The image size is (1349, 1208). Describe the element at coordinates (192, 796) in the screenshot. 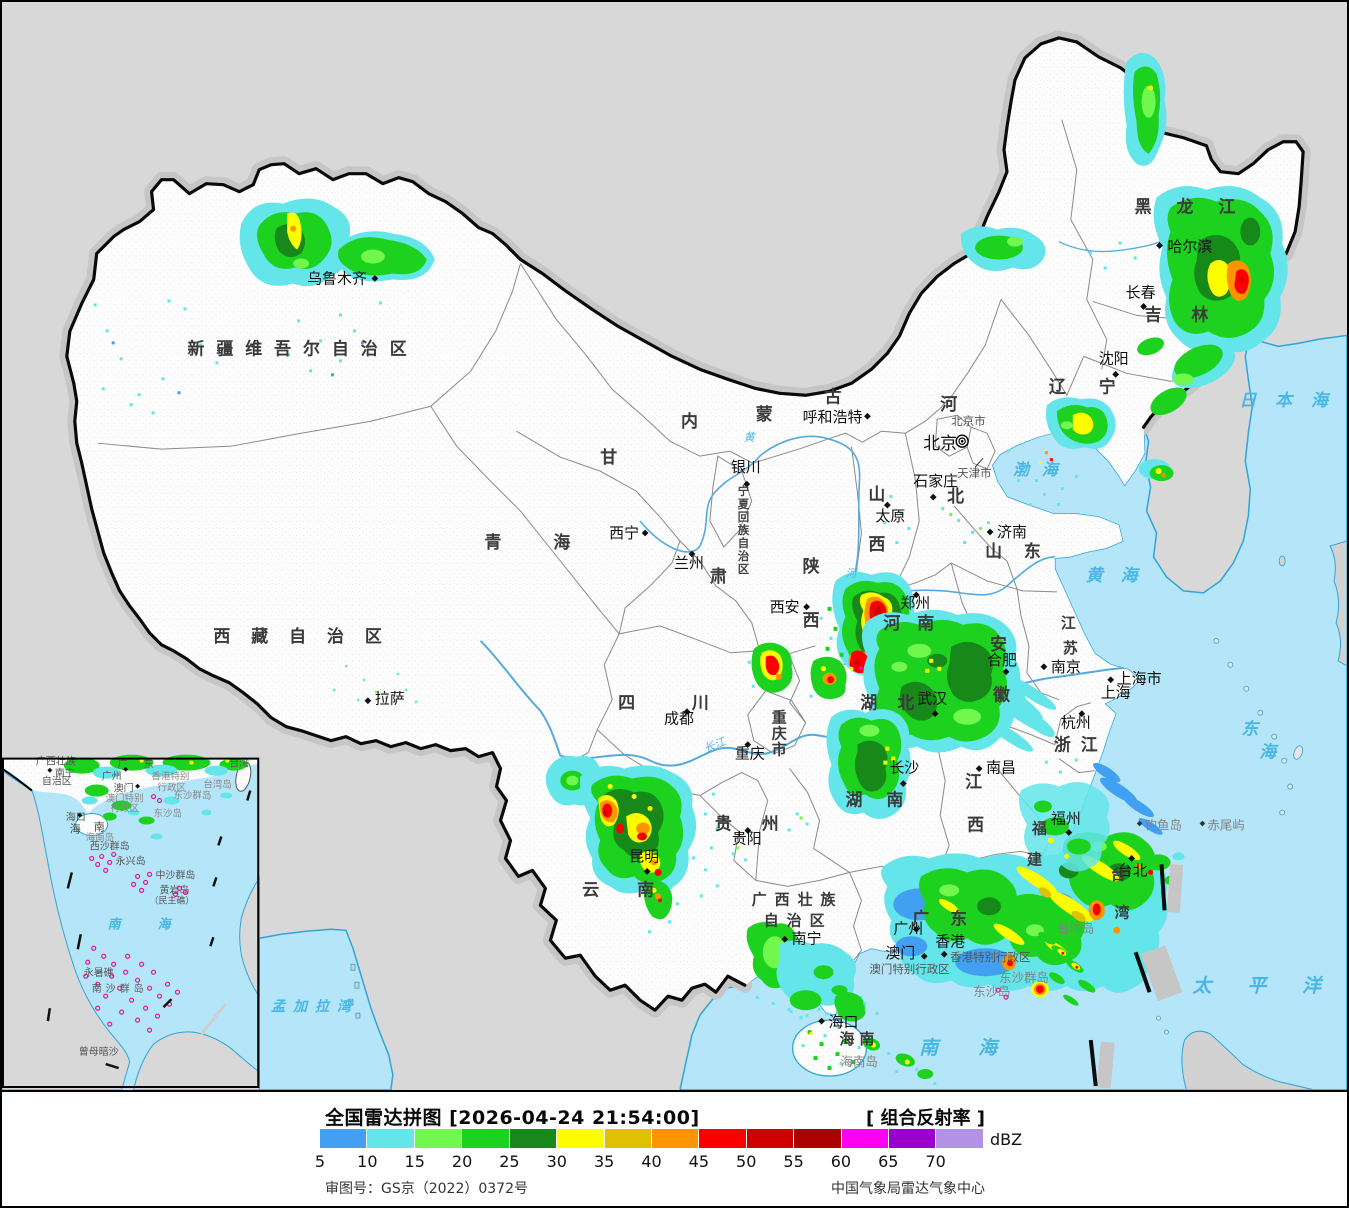

I see `inset-label-dongshaqundao: 东沙群岛` at that location.